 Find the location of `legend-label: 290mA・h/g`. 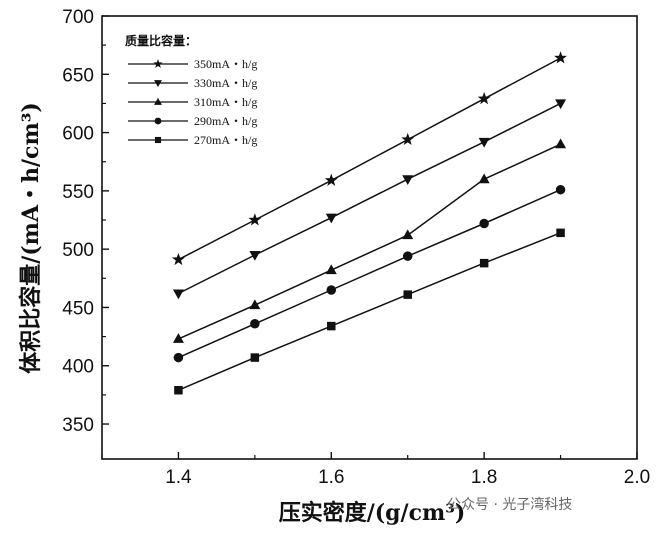

legend-label: 290mA・h/g is located at coordinates (225, 121).